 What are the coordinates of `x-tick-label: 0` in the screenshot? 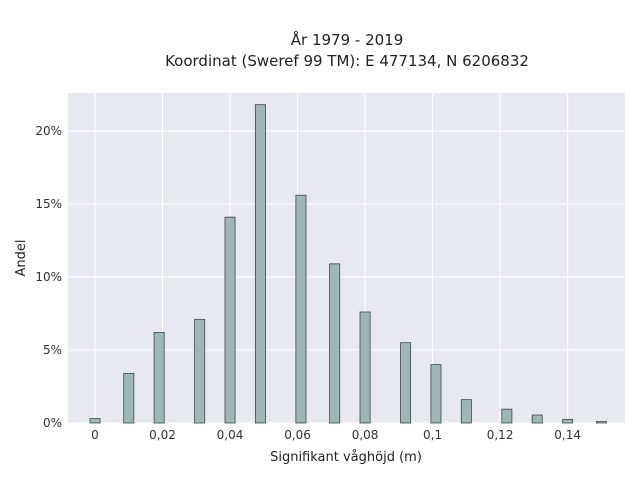 It's located at (95, 435).